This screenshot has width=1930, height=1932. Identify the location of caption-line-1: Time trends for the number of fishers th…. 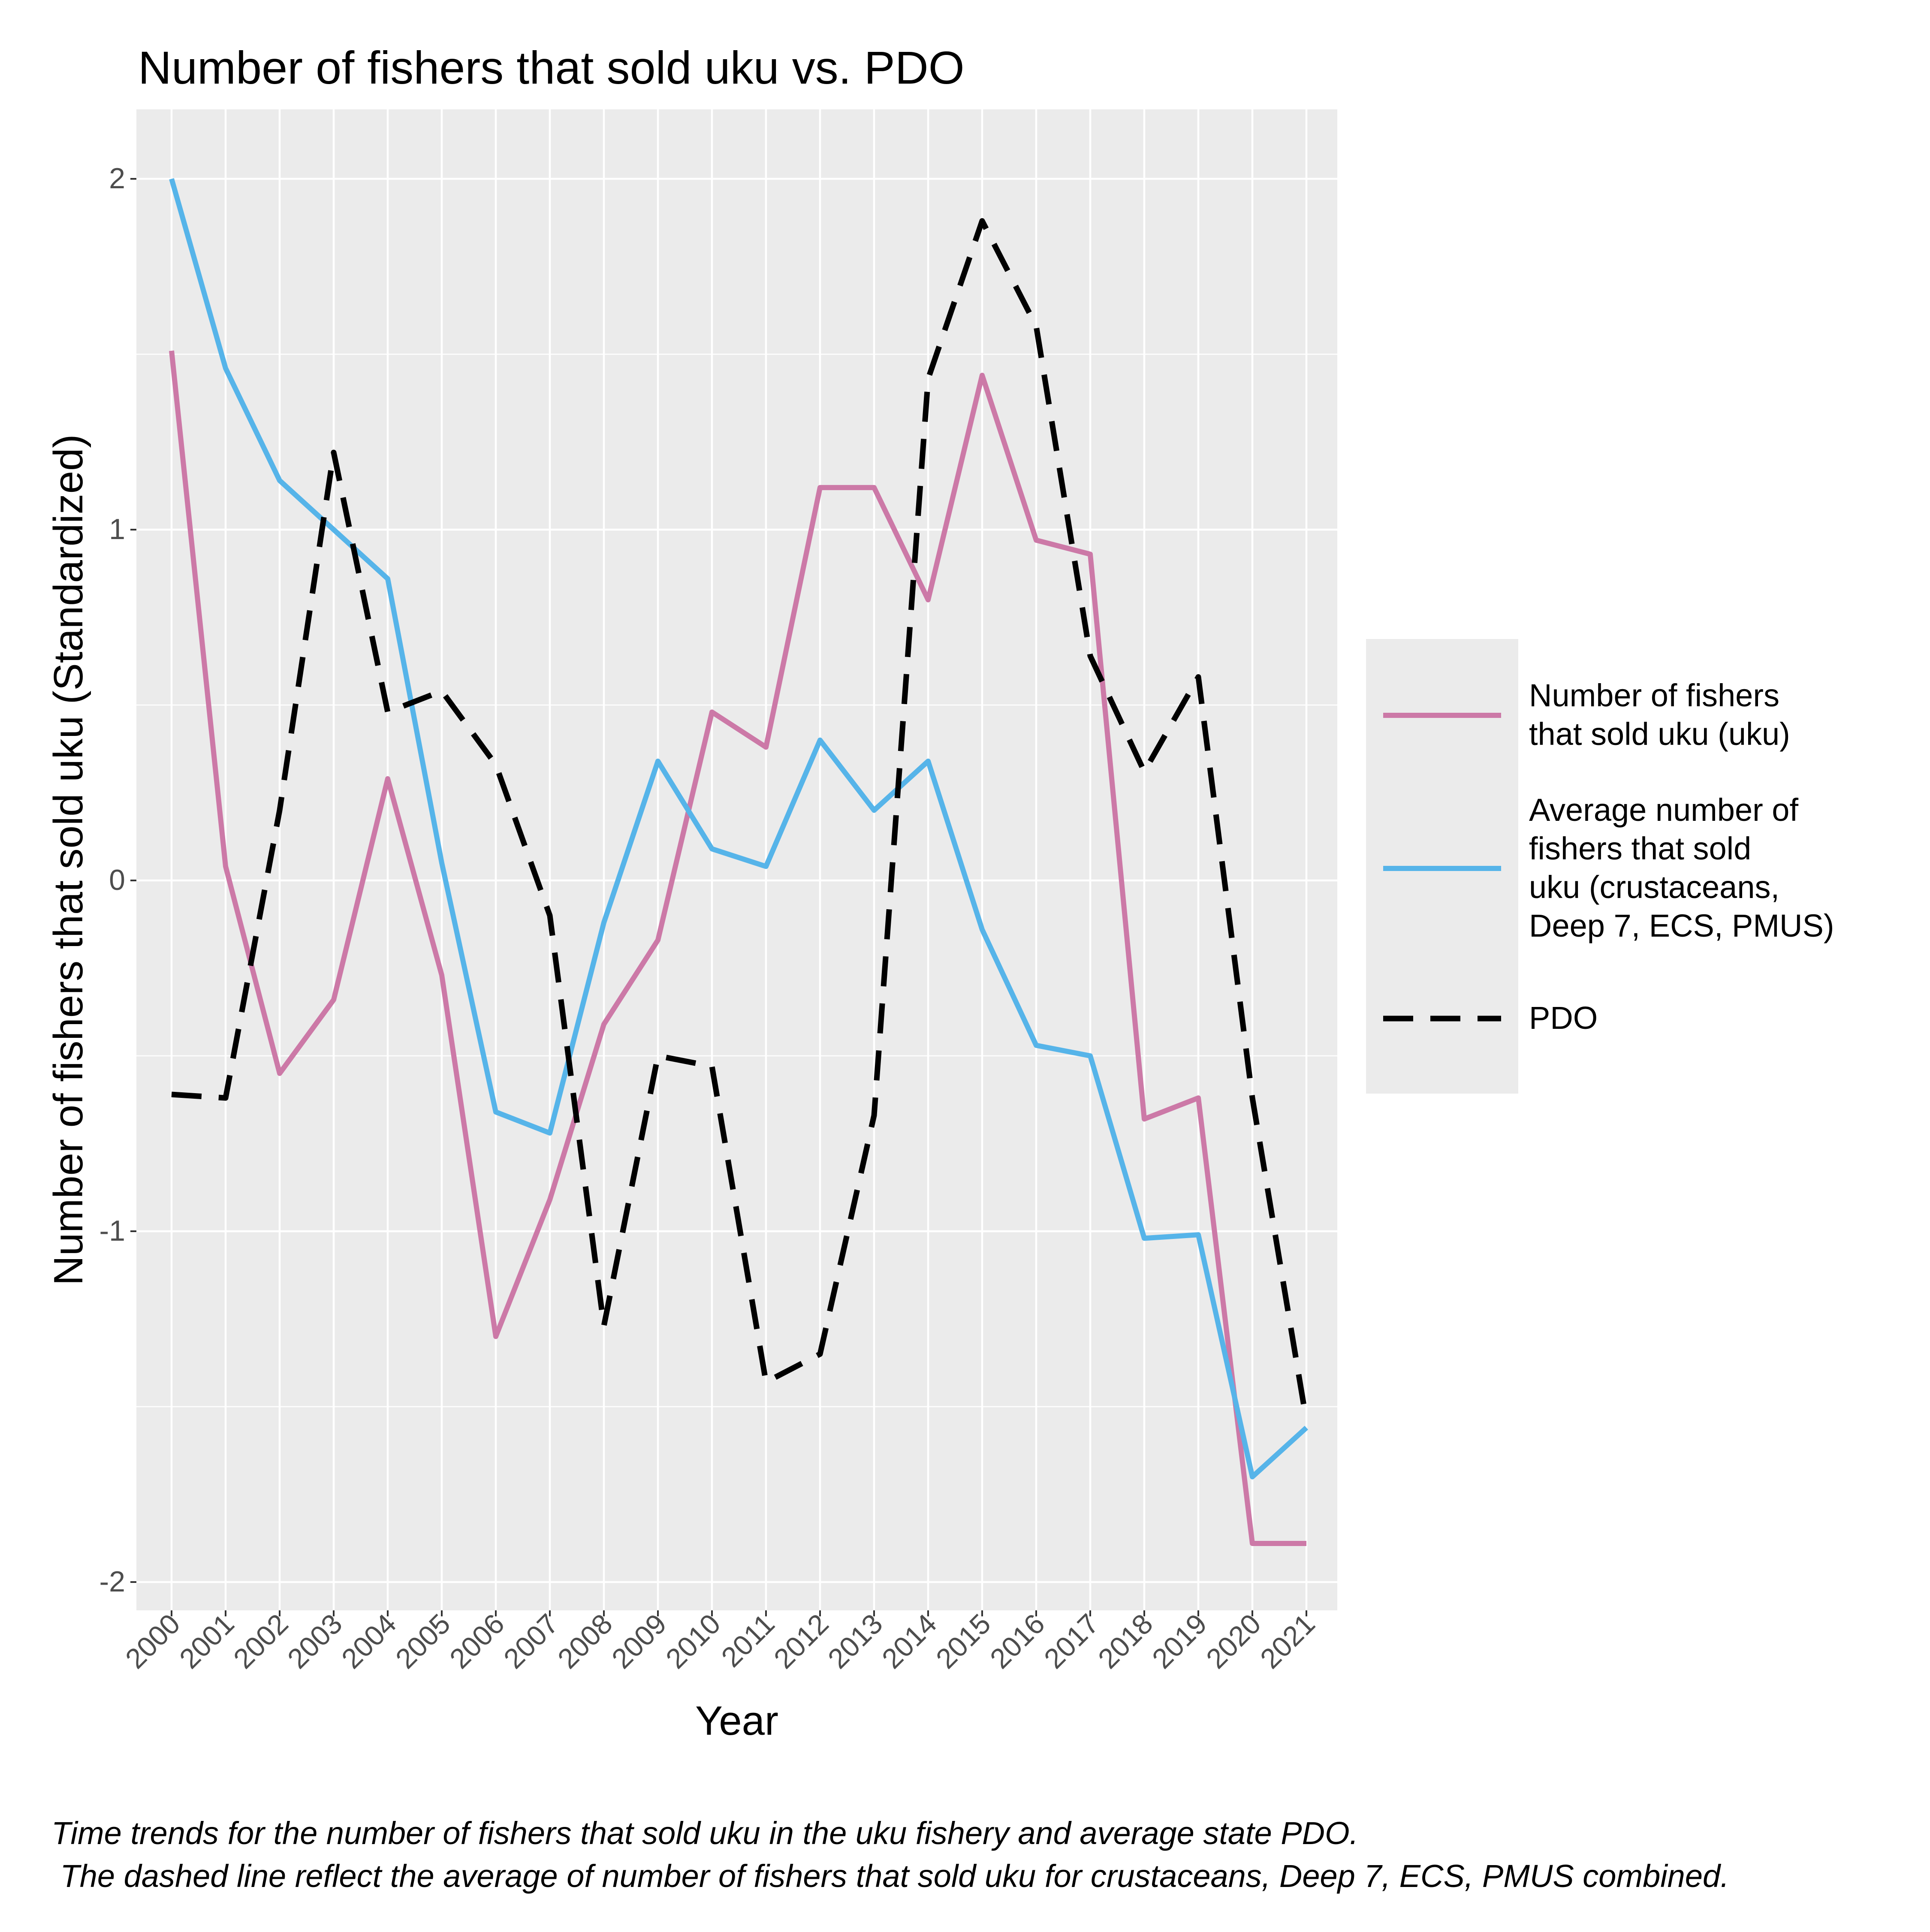
(704, 1833).